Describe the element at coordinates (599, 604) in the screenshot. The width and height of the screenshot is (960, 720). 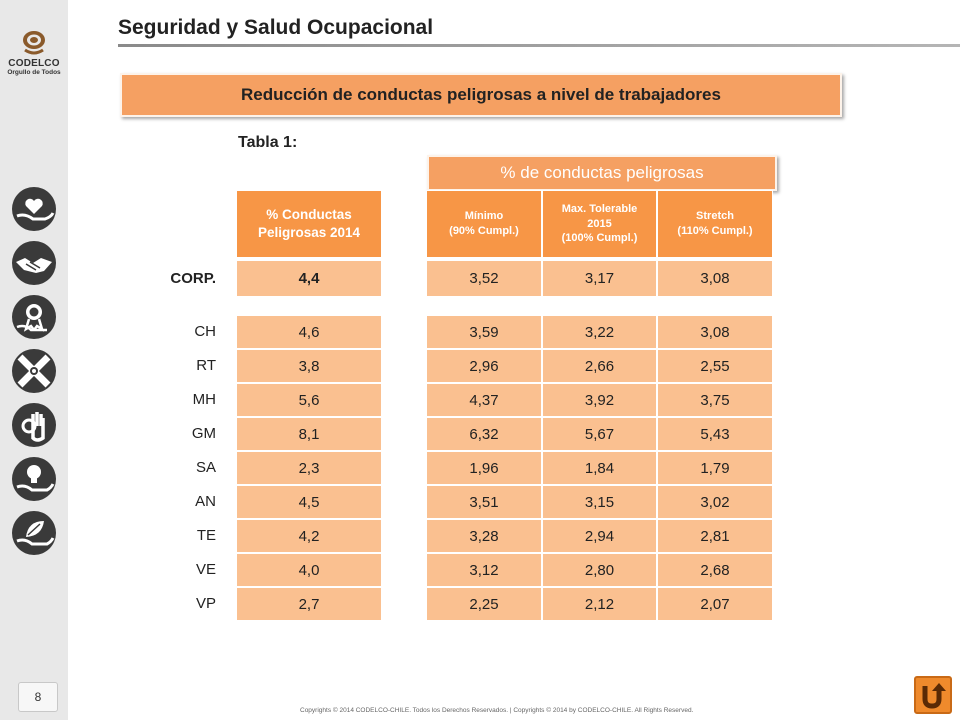
I see `vp-max-cell: 2,12` at that location.